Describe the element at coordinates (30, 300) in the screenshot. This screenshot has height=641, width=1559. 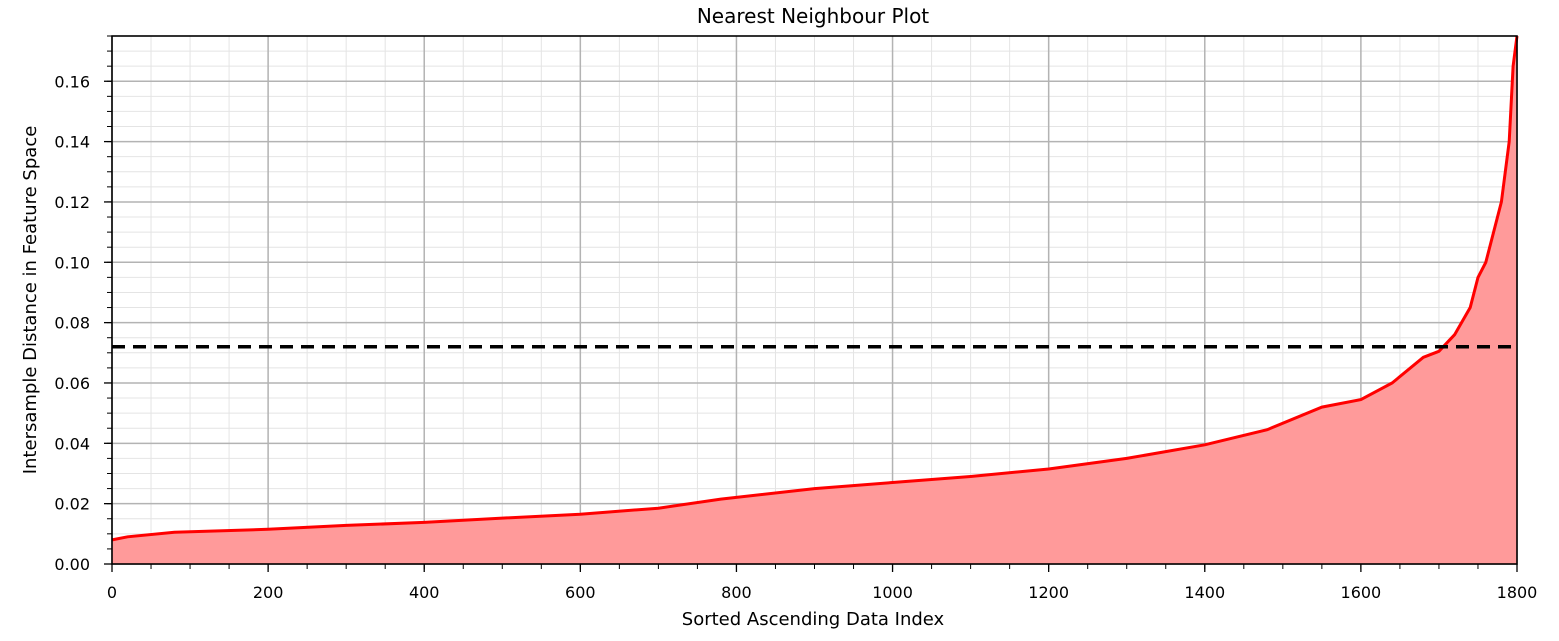
I see `y-axis-label: Intersample Distance in Feature Space` at that location.